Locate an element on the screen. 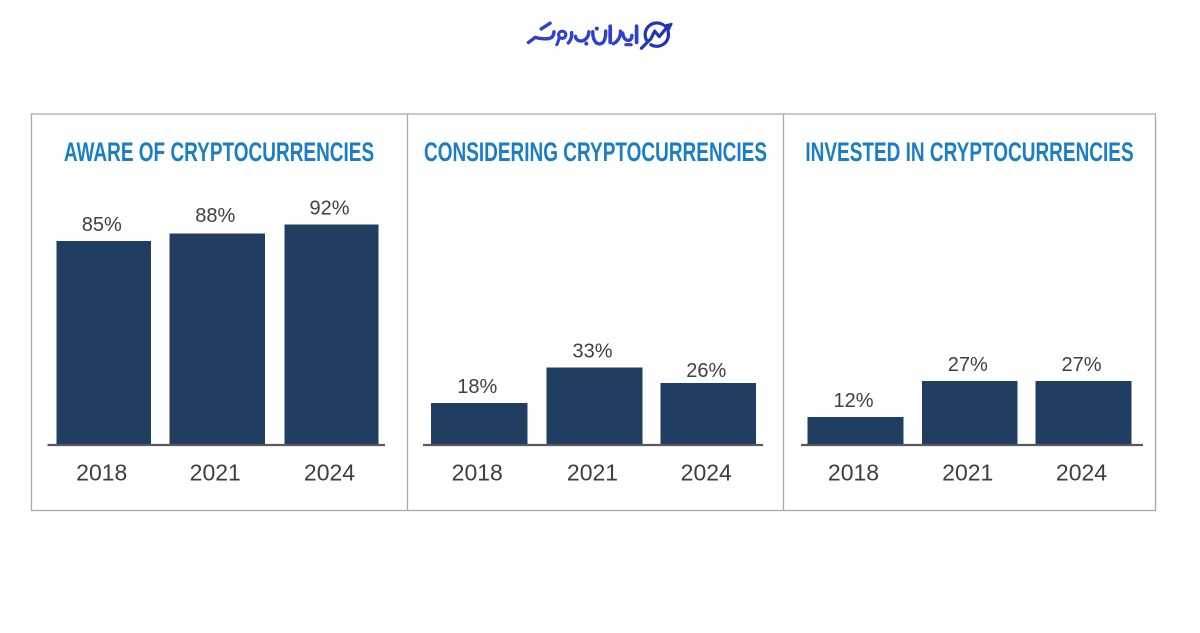  svg-text: 92% is located at coordinates (329, 209).